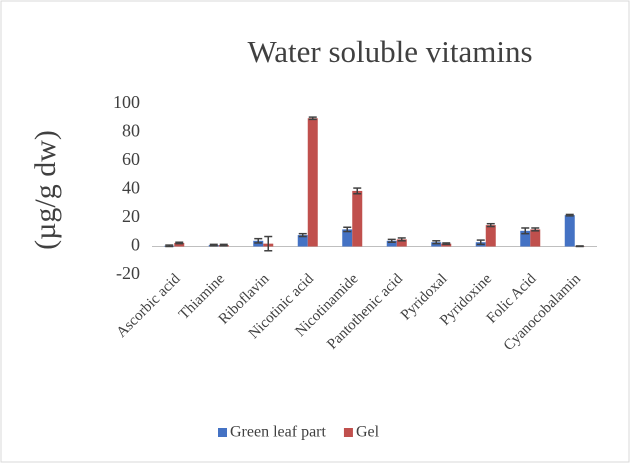 This screenshot has height=463, width=630. What do you see at coordinates (45, 190) in the screenshot?
I see `y-axis-label: (µg/g dw)` at bounding box center [45, 190].